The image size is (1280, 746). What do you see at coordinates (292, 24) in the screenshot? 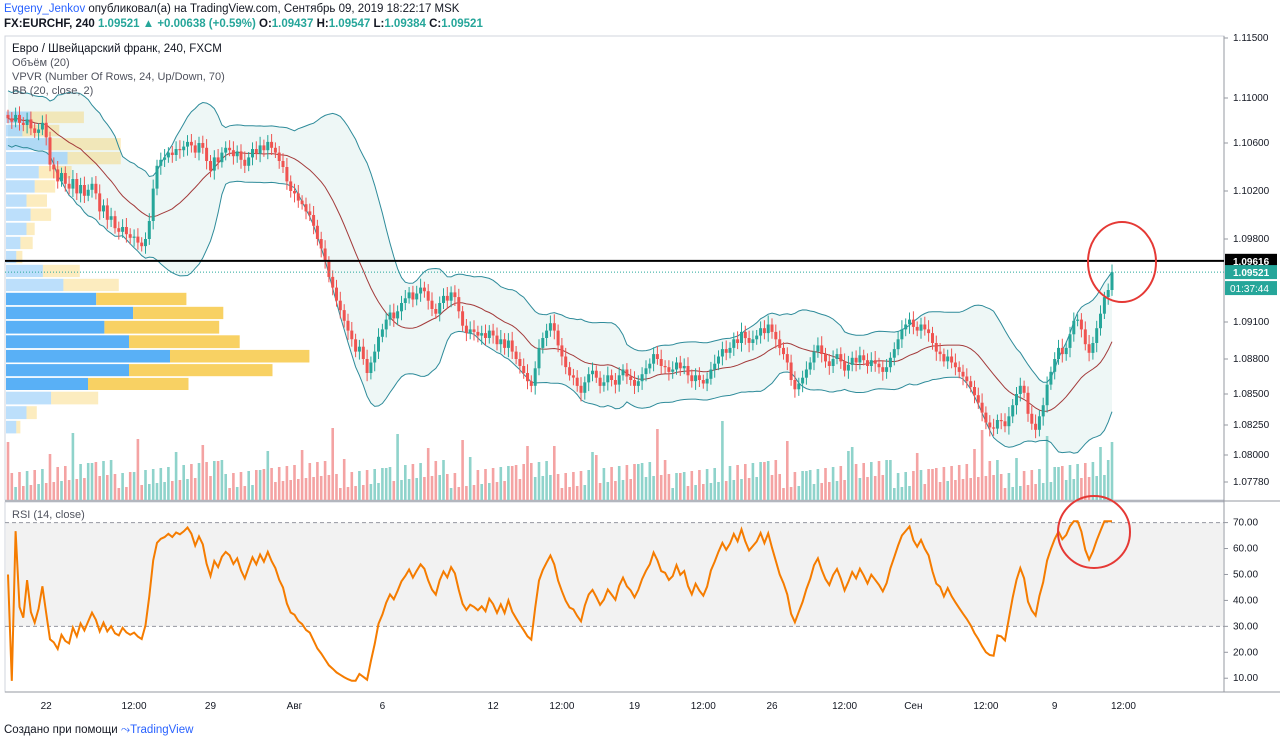
I see `open-value: 1.09437` at bounding box center [292, 24].